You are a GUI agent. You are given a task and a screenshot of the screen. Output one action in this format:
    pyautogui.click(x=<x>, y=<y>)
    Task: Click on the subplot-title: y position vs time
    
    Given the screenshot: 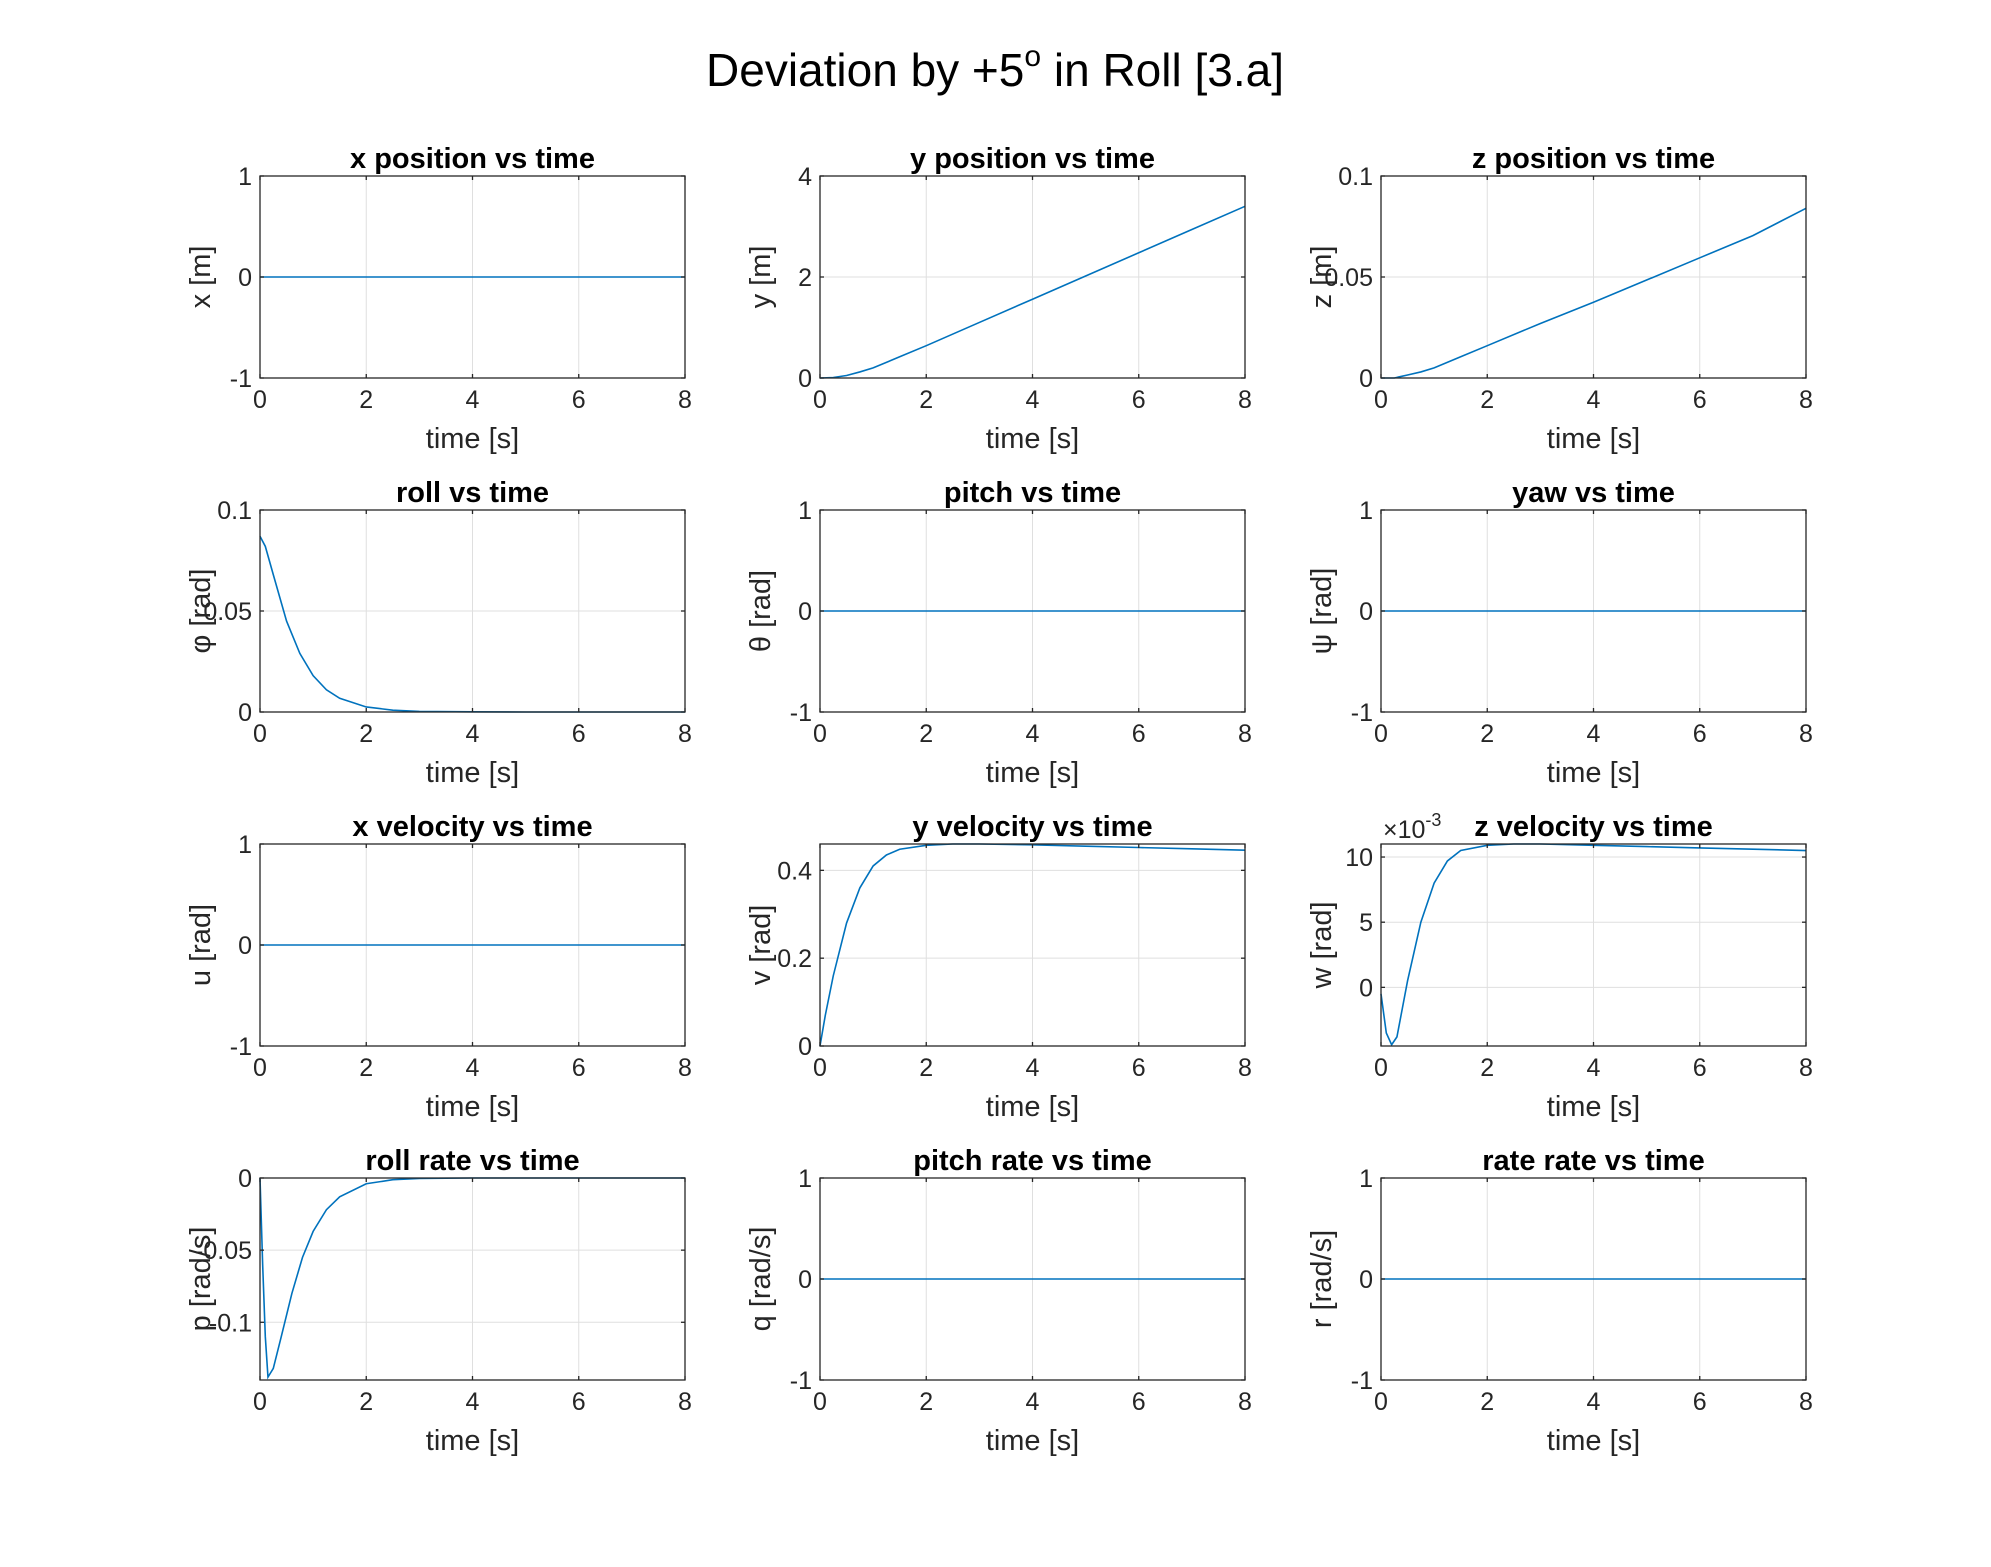 What is the action you would take?
    pyautogui.click(x=1032, y=159)
    